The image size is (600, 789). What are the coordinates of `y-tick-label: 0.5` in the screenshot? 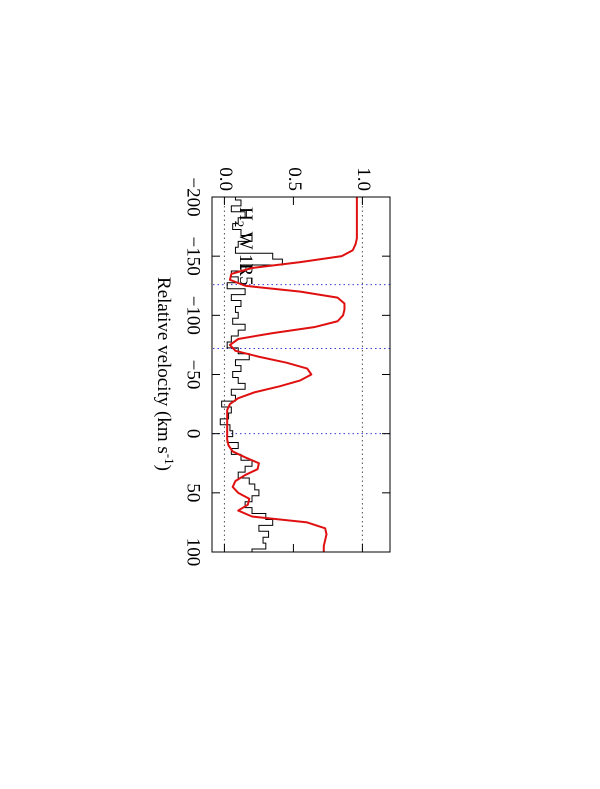 It's located at (294, 179).